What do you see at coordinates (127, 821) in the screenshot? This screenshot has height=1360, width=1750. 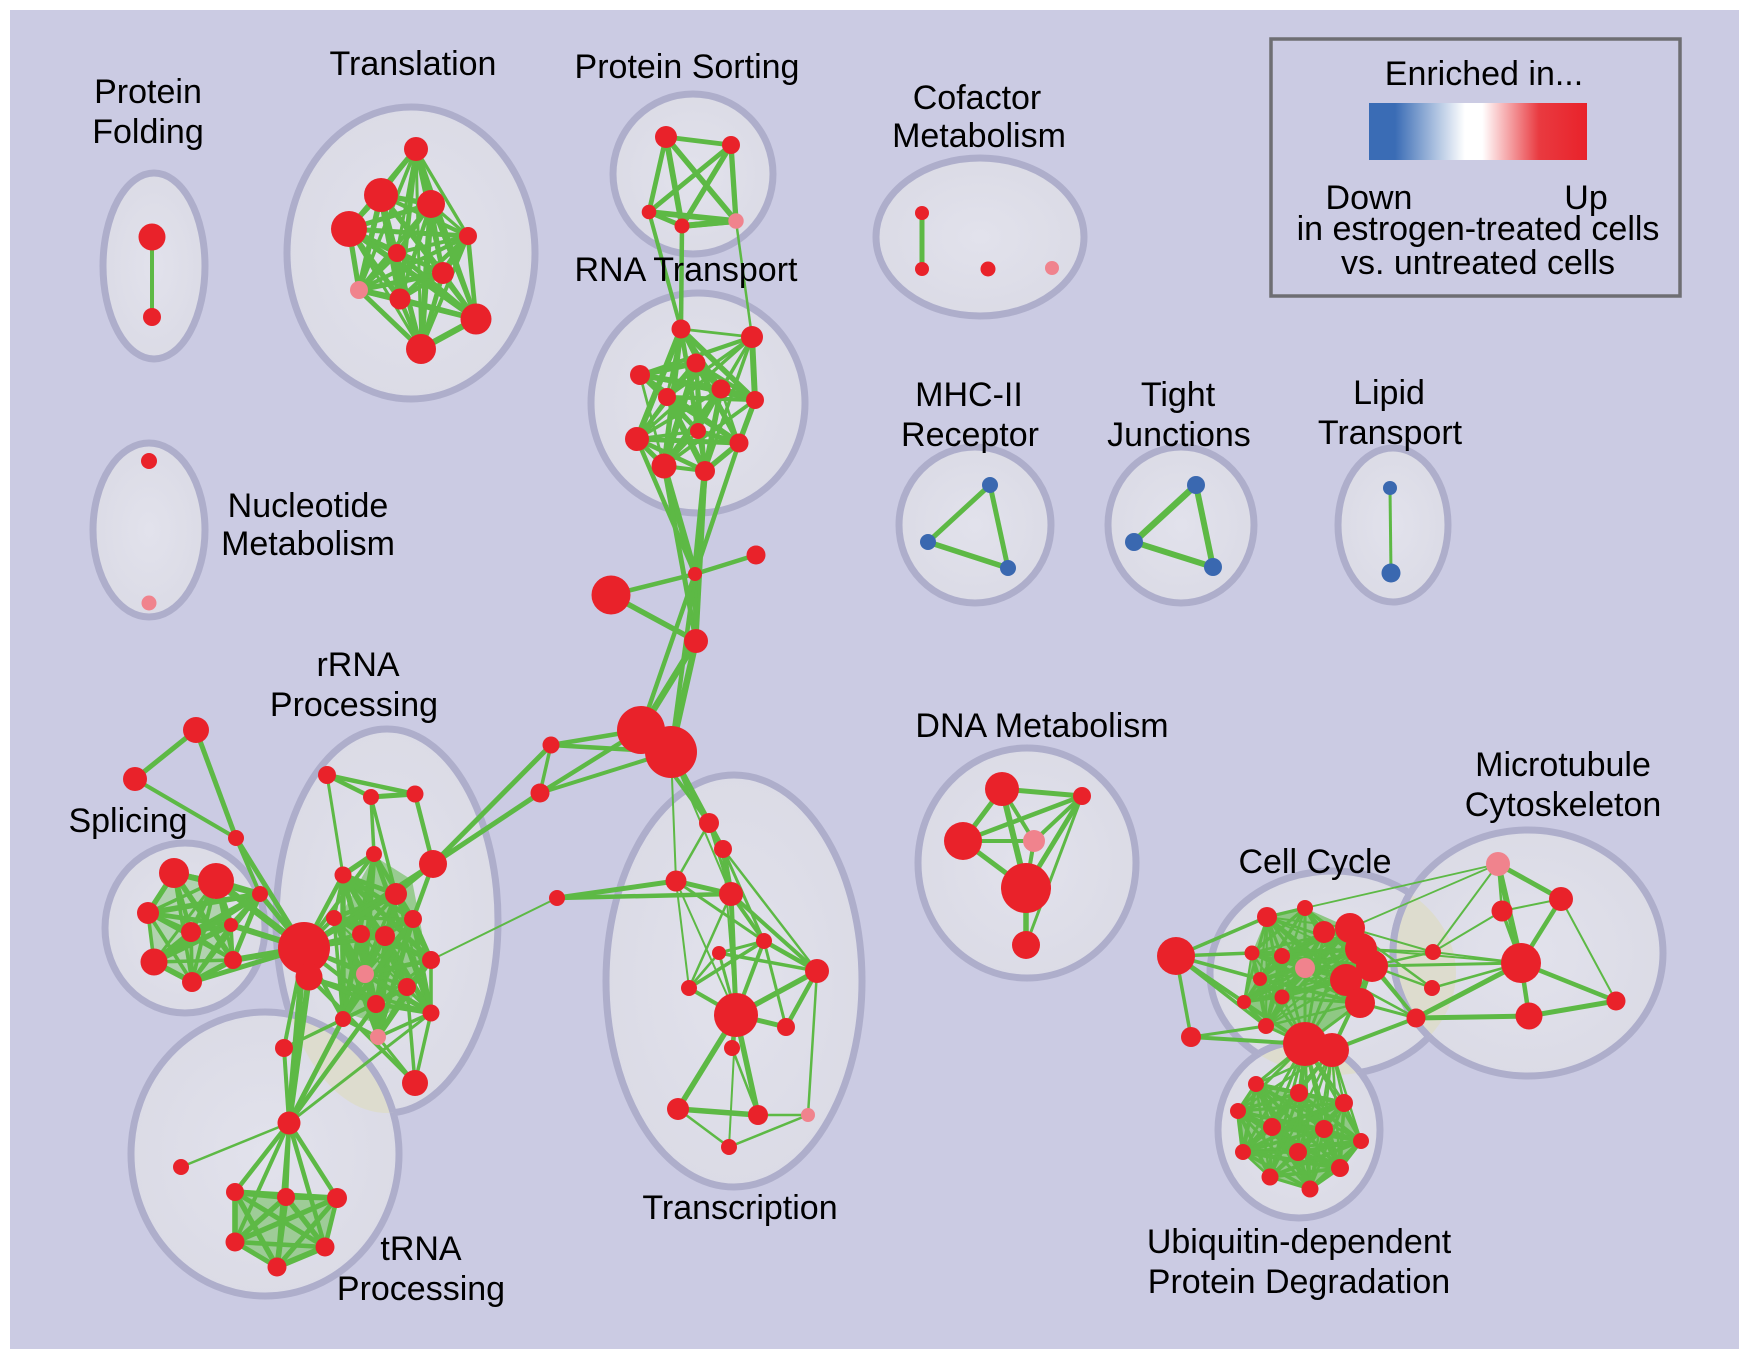 I see `svg-text: Splicing` at bounding box center [127, 821].